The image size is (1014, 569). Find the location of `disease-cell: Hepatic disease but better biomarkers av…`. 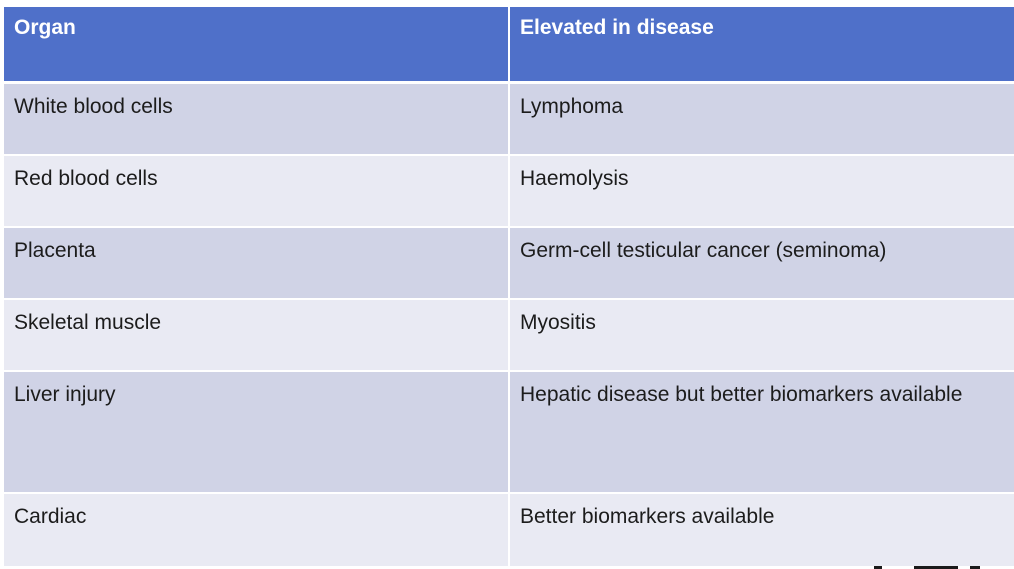

disease-cell: Hepatic disease but better biomarkers av… is located at coordinates (761, 432).